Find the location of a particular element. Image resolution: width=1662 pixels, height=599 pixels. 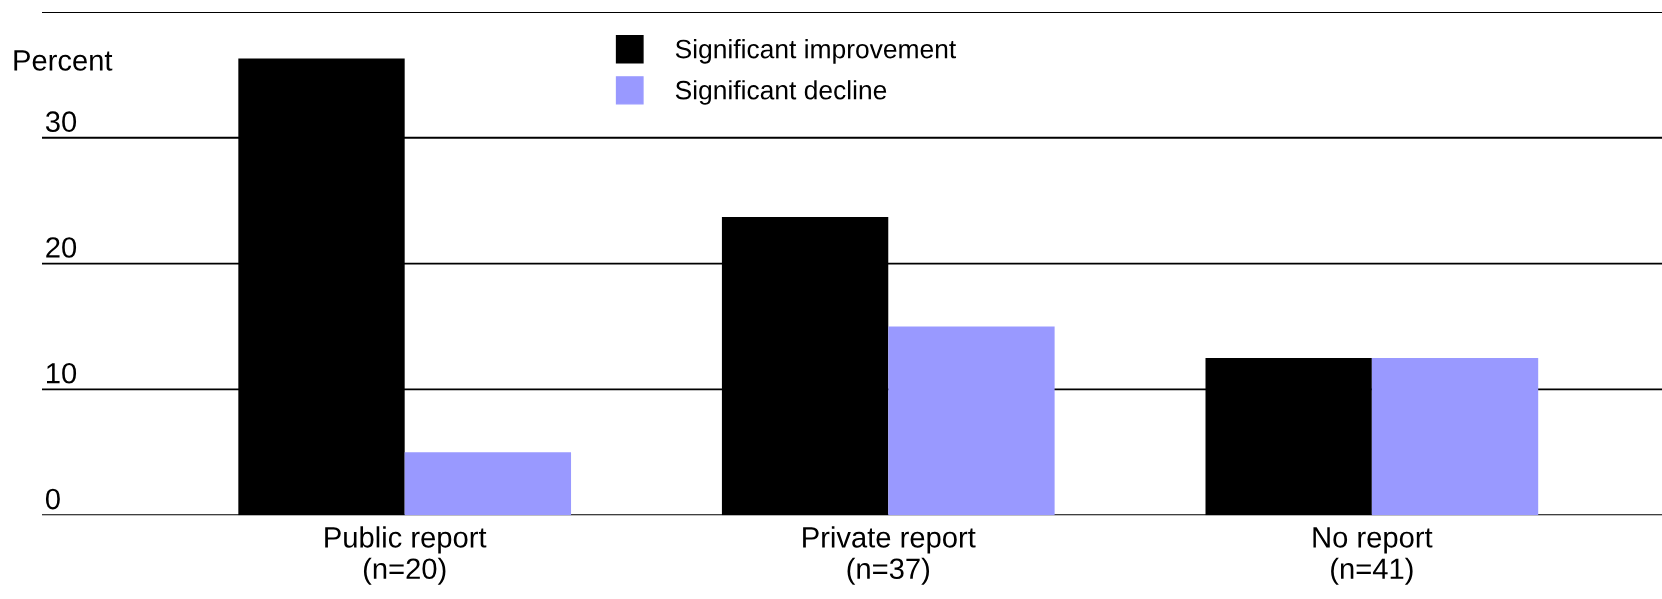

y-tick-label: 30 is located at coordinates (61, 122).